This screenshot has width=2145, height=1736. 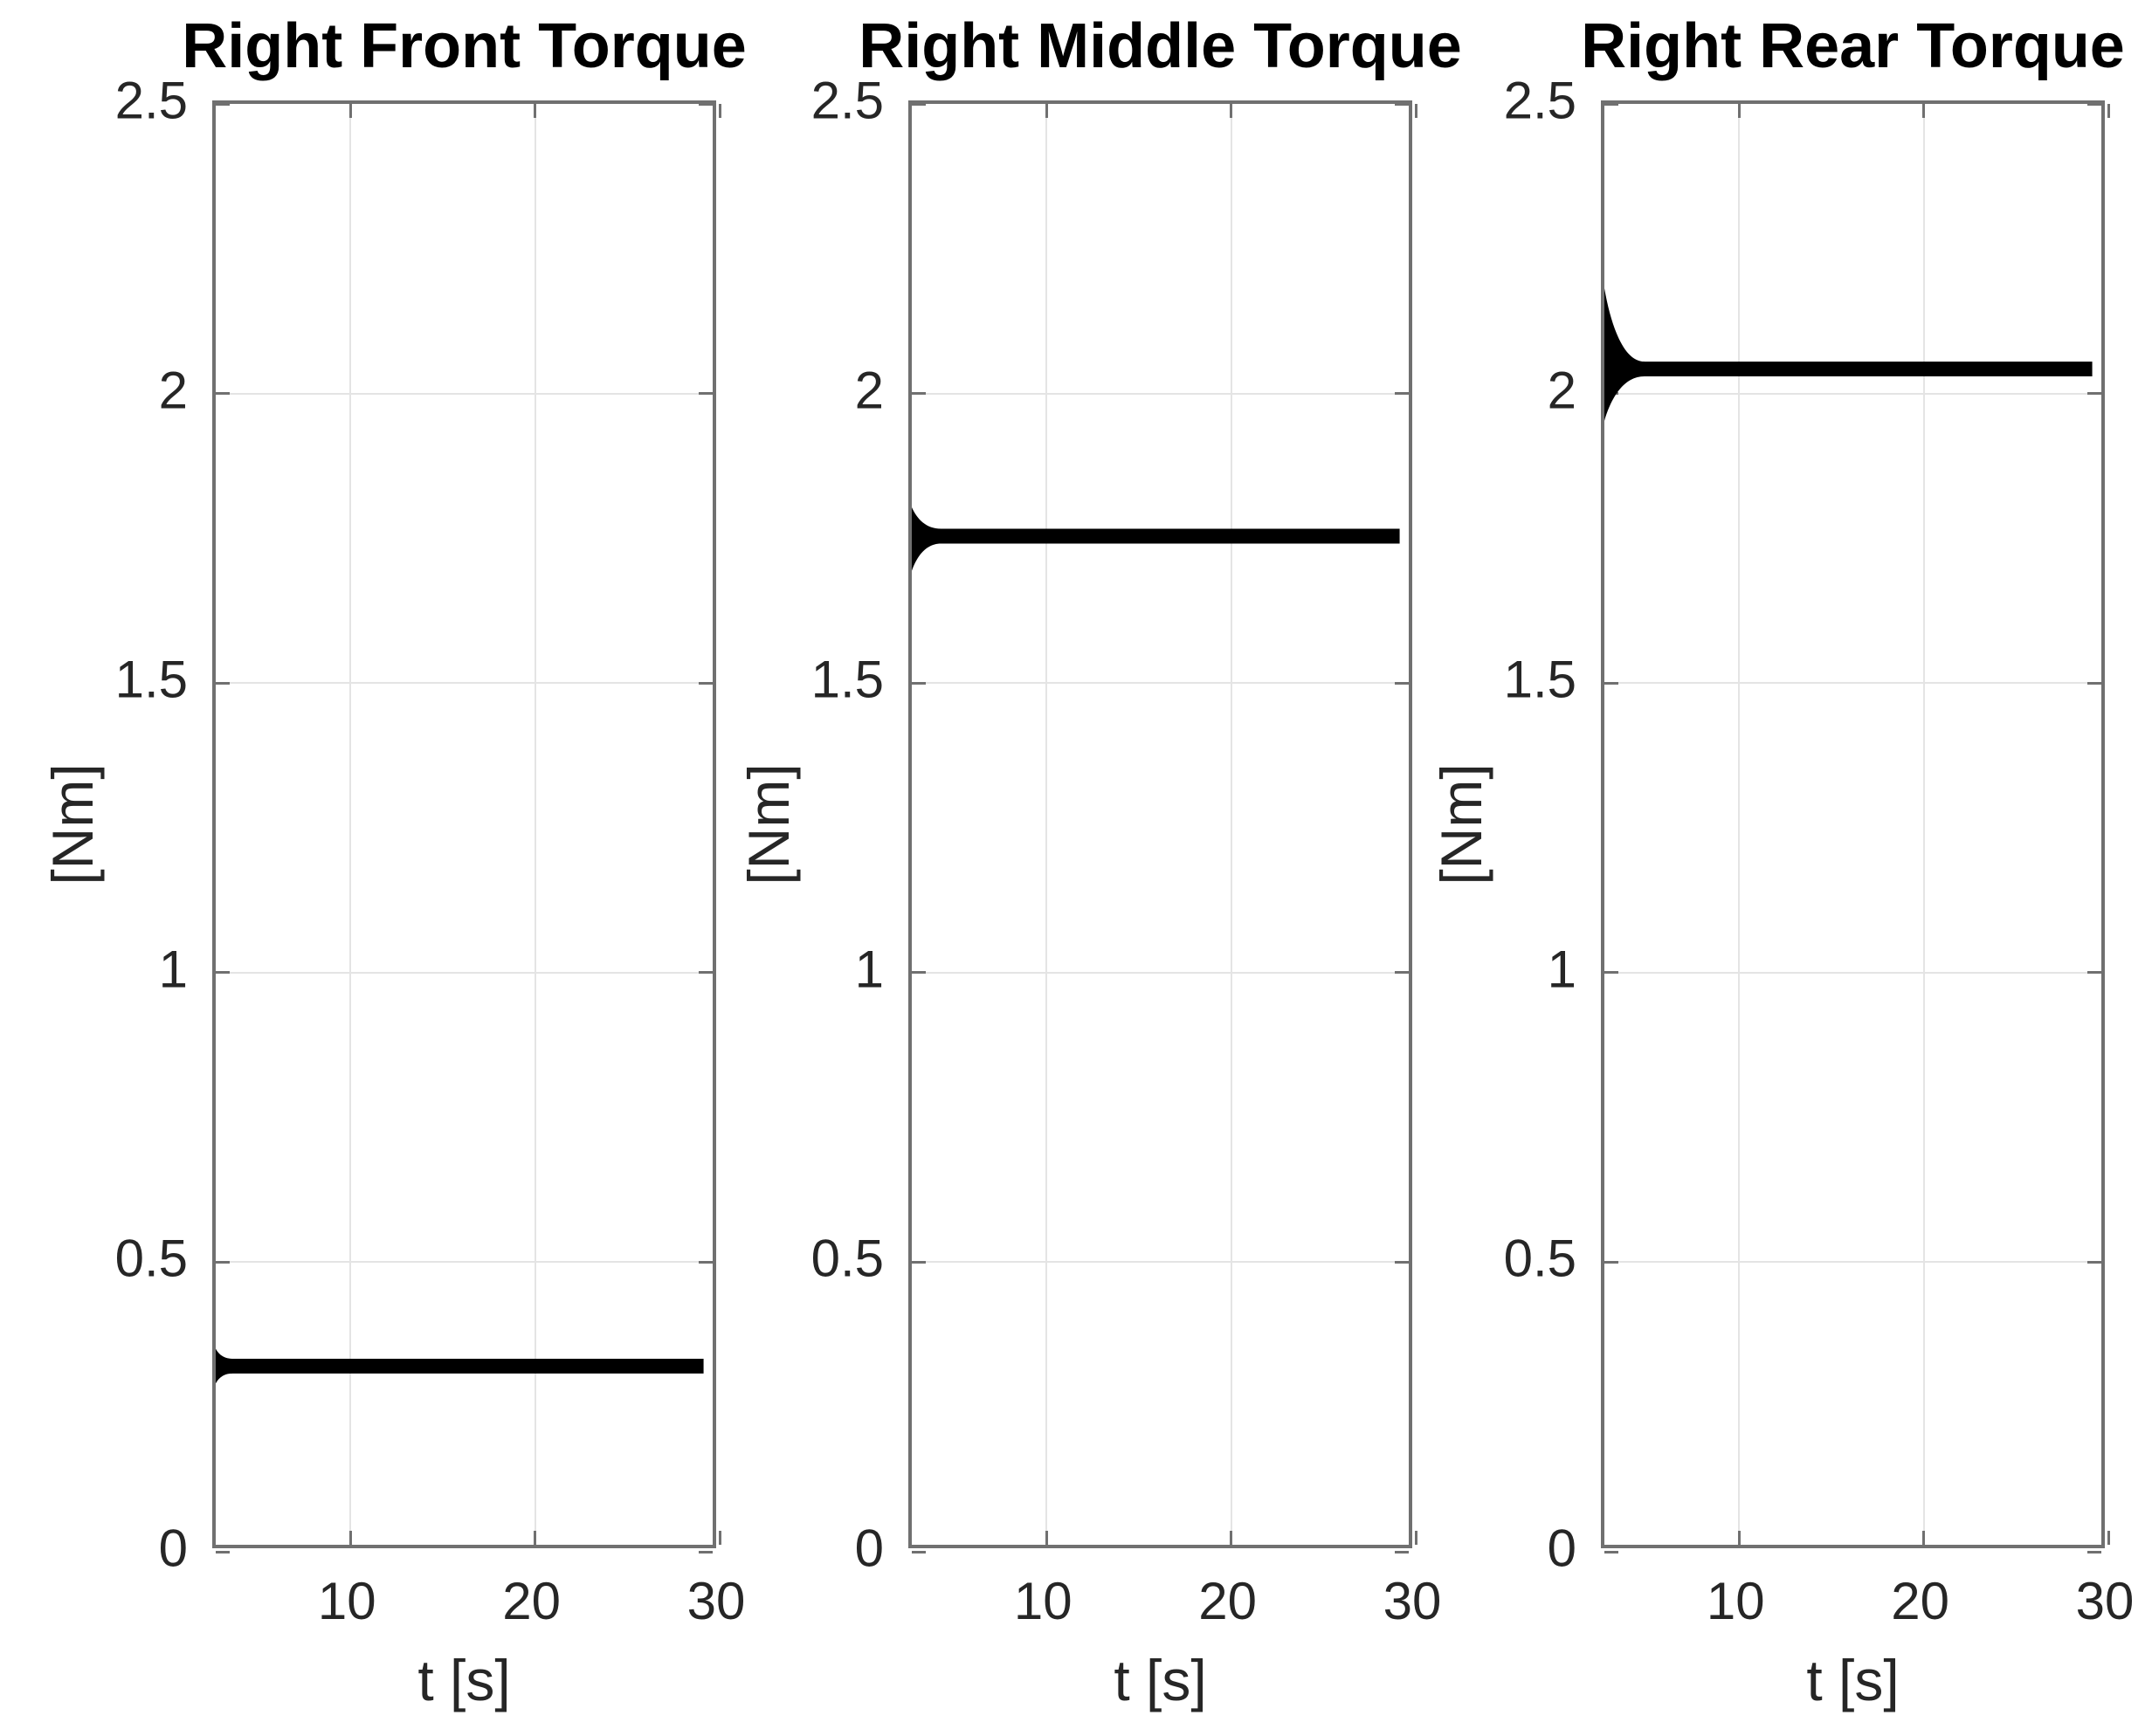 I want to click on chart-title: Right Front Torque, so click(x=464, y=46).